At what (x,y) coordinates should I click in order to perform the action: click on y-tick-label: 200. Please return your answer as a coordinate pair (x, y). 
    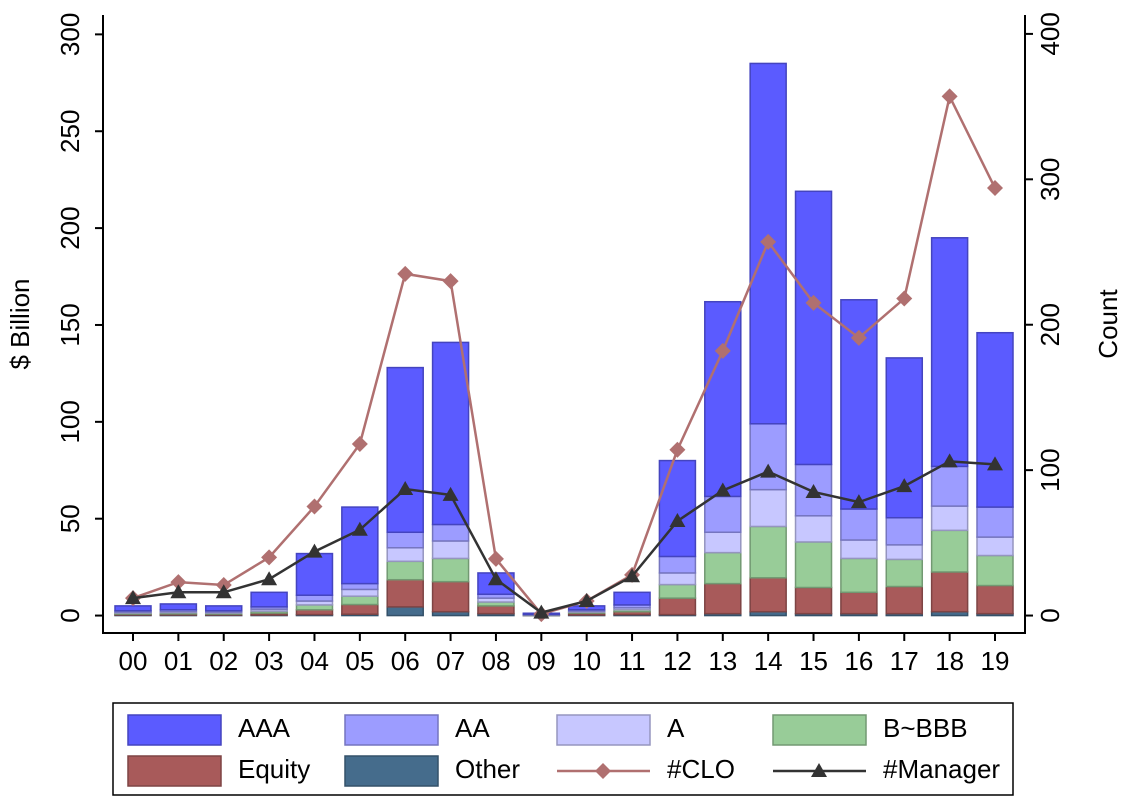
    Looking at the image, I should click on (70, 227).